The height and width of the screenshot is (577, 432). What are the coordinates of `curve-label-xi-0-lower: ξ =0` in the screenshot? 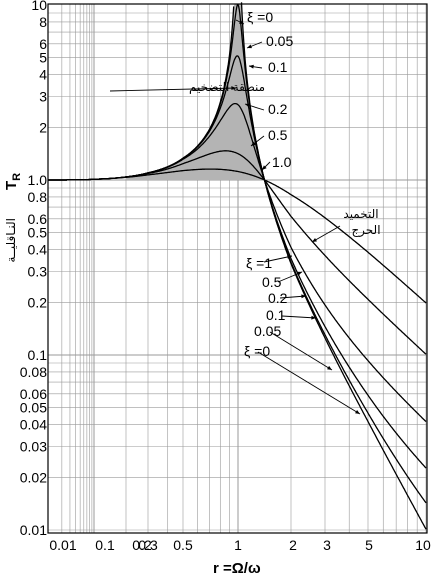 It's located at (257, 351).